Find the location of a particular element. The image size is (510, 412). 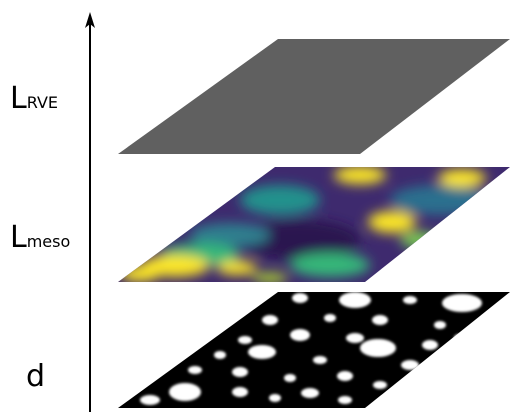

label-main: d is located at coordinates (35, 376).